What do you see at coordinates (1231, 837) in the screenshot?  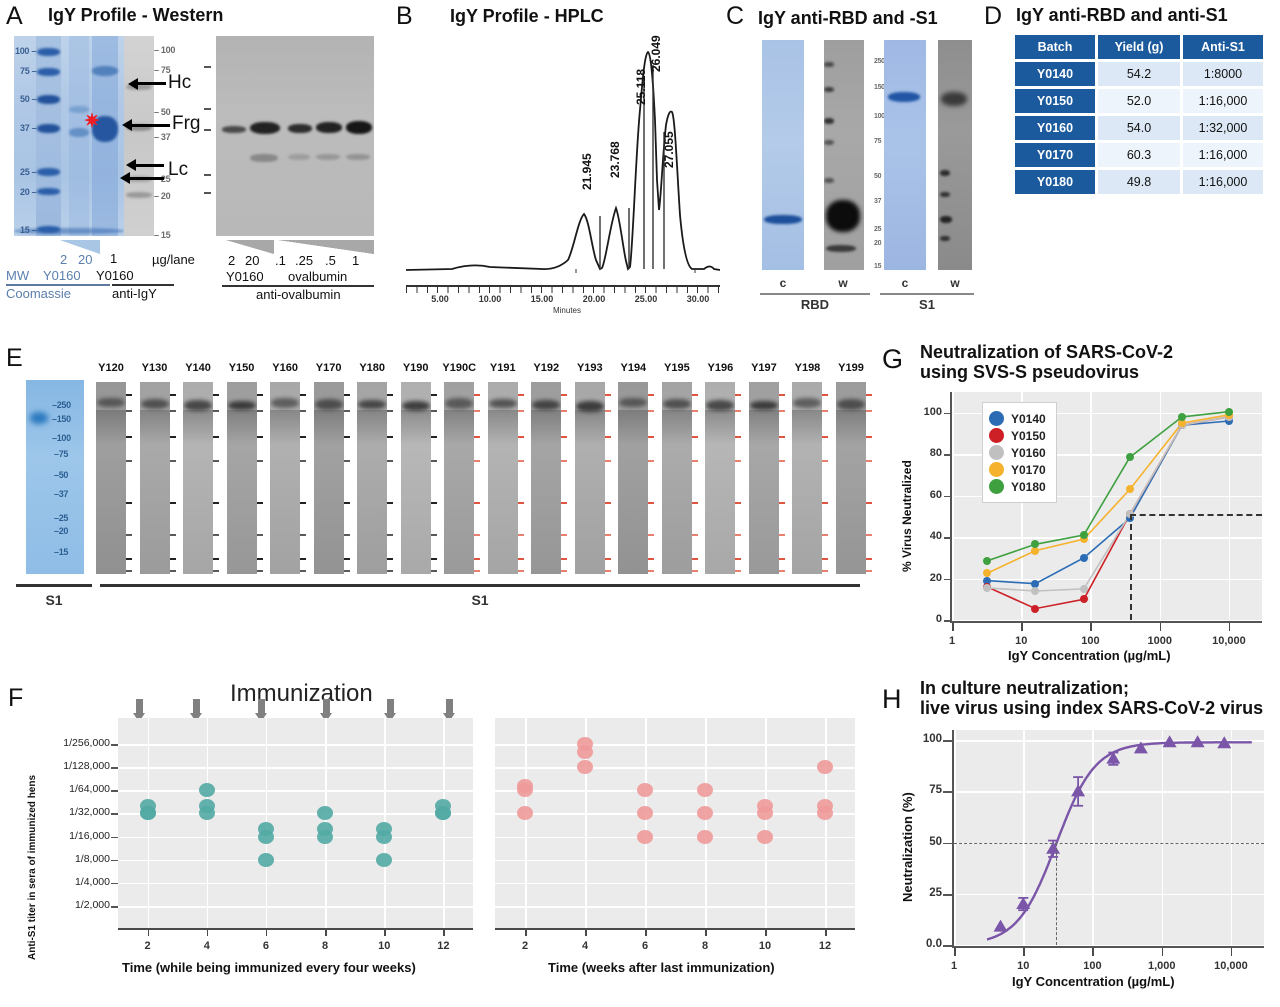 I see `h-gridline-v` at bounding box center [1231, 837].